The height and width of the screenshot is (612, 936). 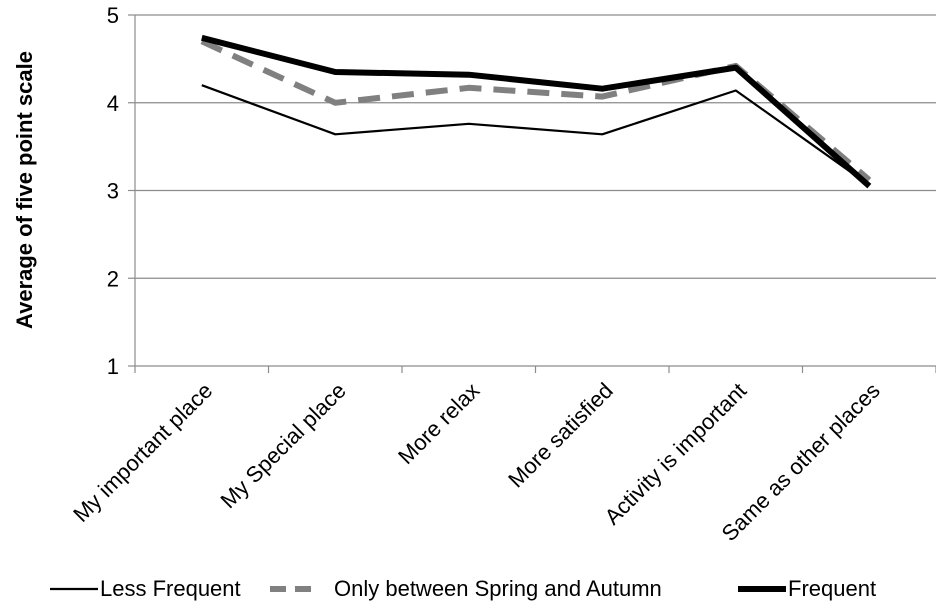 What do you see at coordinates (535, 135) in the screenshot?
I see `series-line-less-frequent` at bounding box center [535, 135].